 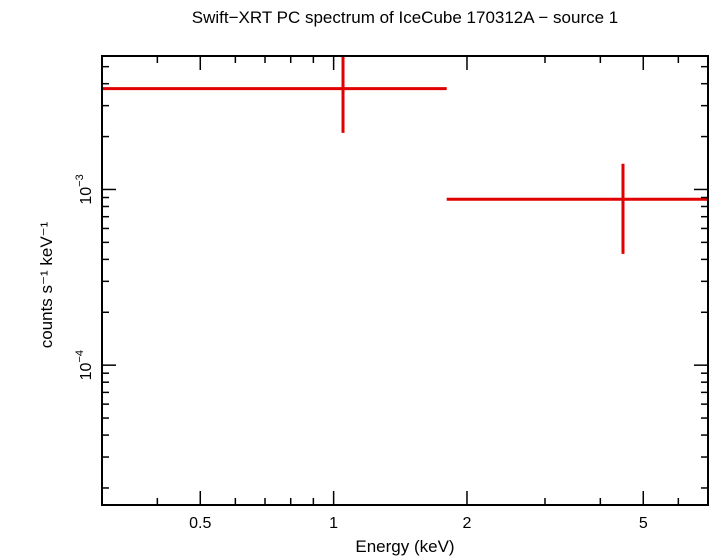 What do you see at coordinates (333, 523) in the screenshot?
I see `x-tick-label: 1` at bounding box center [333, 523].